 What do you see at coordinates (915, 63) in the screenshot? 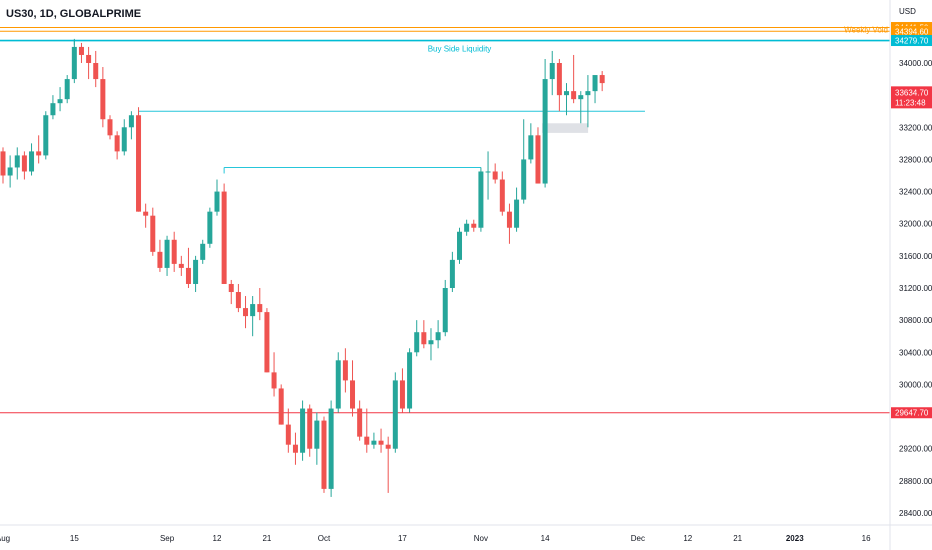
I see `price-tick-label: 34000.00` at bounding box center [915, 63].